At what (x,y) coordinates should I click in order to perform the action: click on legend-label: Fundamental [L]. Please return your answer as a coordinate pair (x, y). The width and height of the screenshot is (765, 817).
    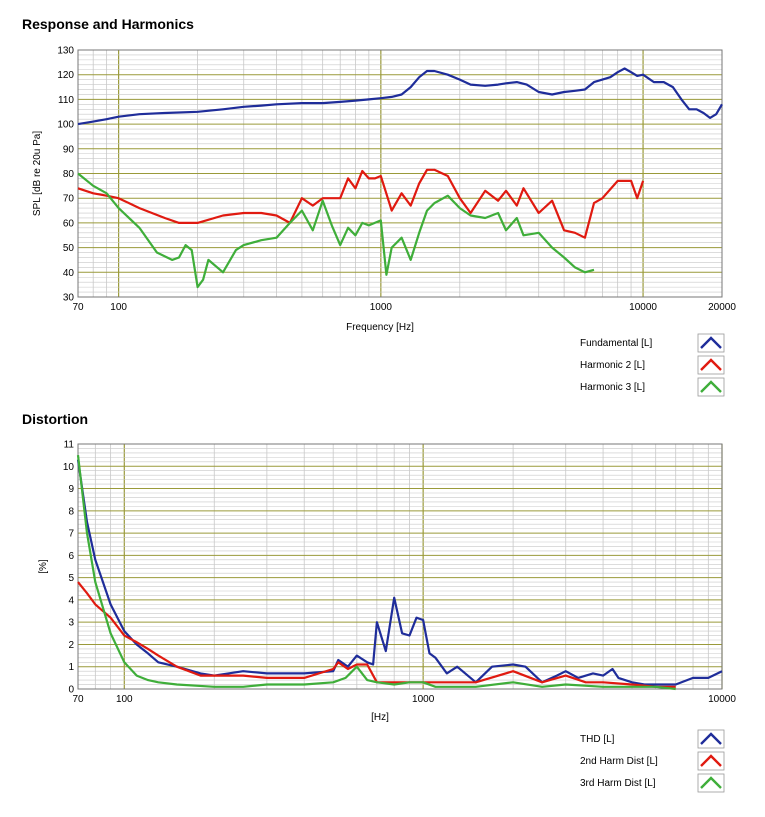
    Looking at the image, I should click on (616, 343).